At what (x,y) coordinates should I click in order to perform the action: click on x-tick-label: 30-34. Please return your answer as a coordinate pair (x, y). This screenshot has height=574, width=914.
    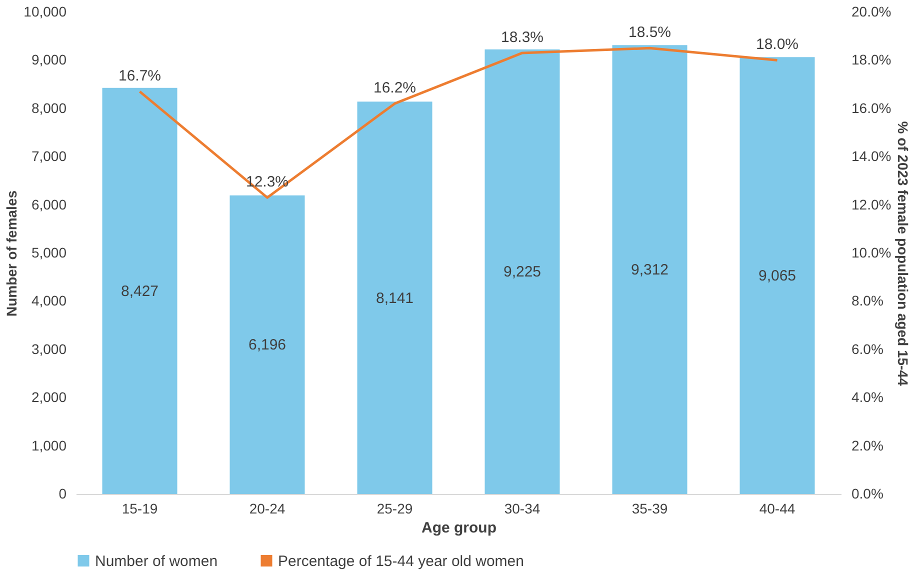
    Looking at the image, I should click on (522, 508).